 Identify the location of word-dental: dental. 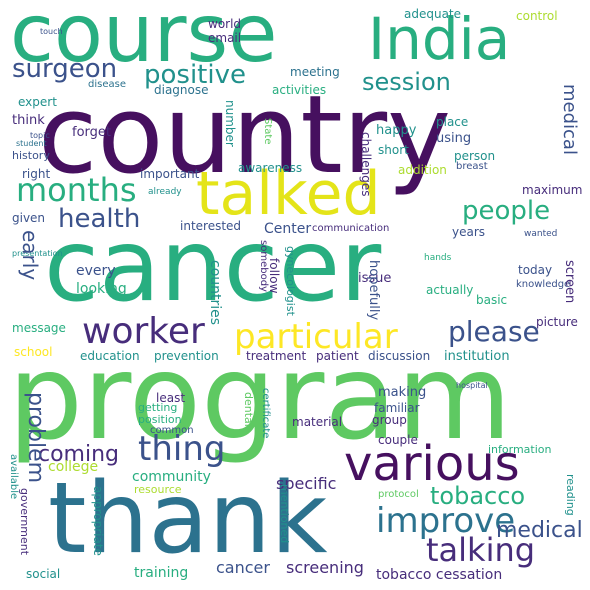
(248, 409).